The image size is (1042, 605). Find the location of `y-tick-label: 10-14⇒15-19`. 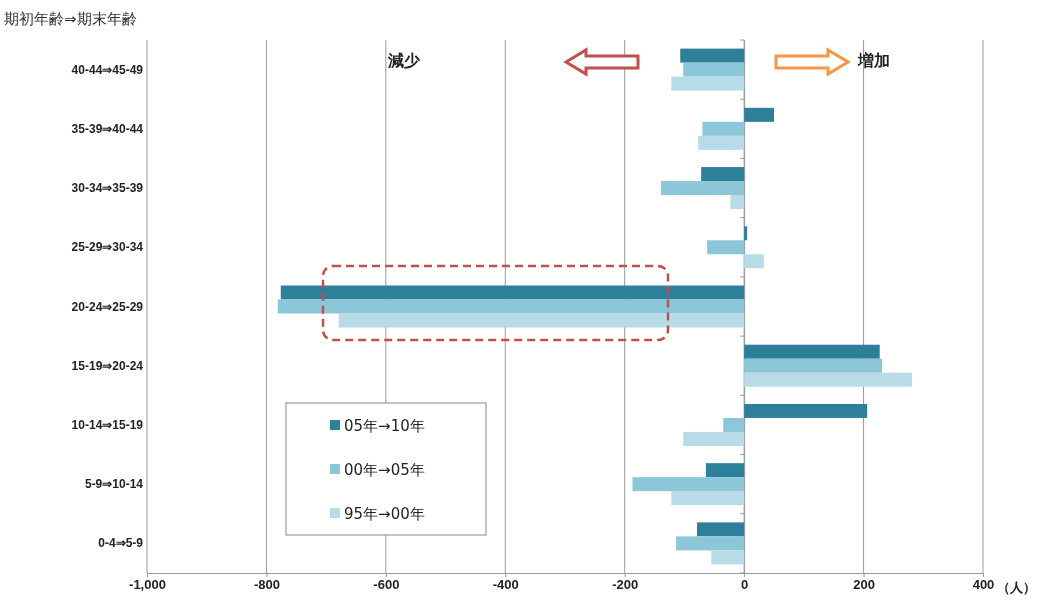

y-tick-label: 10-14⇒15-19 is located at coordinates (107, 424).